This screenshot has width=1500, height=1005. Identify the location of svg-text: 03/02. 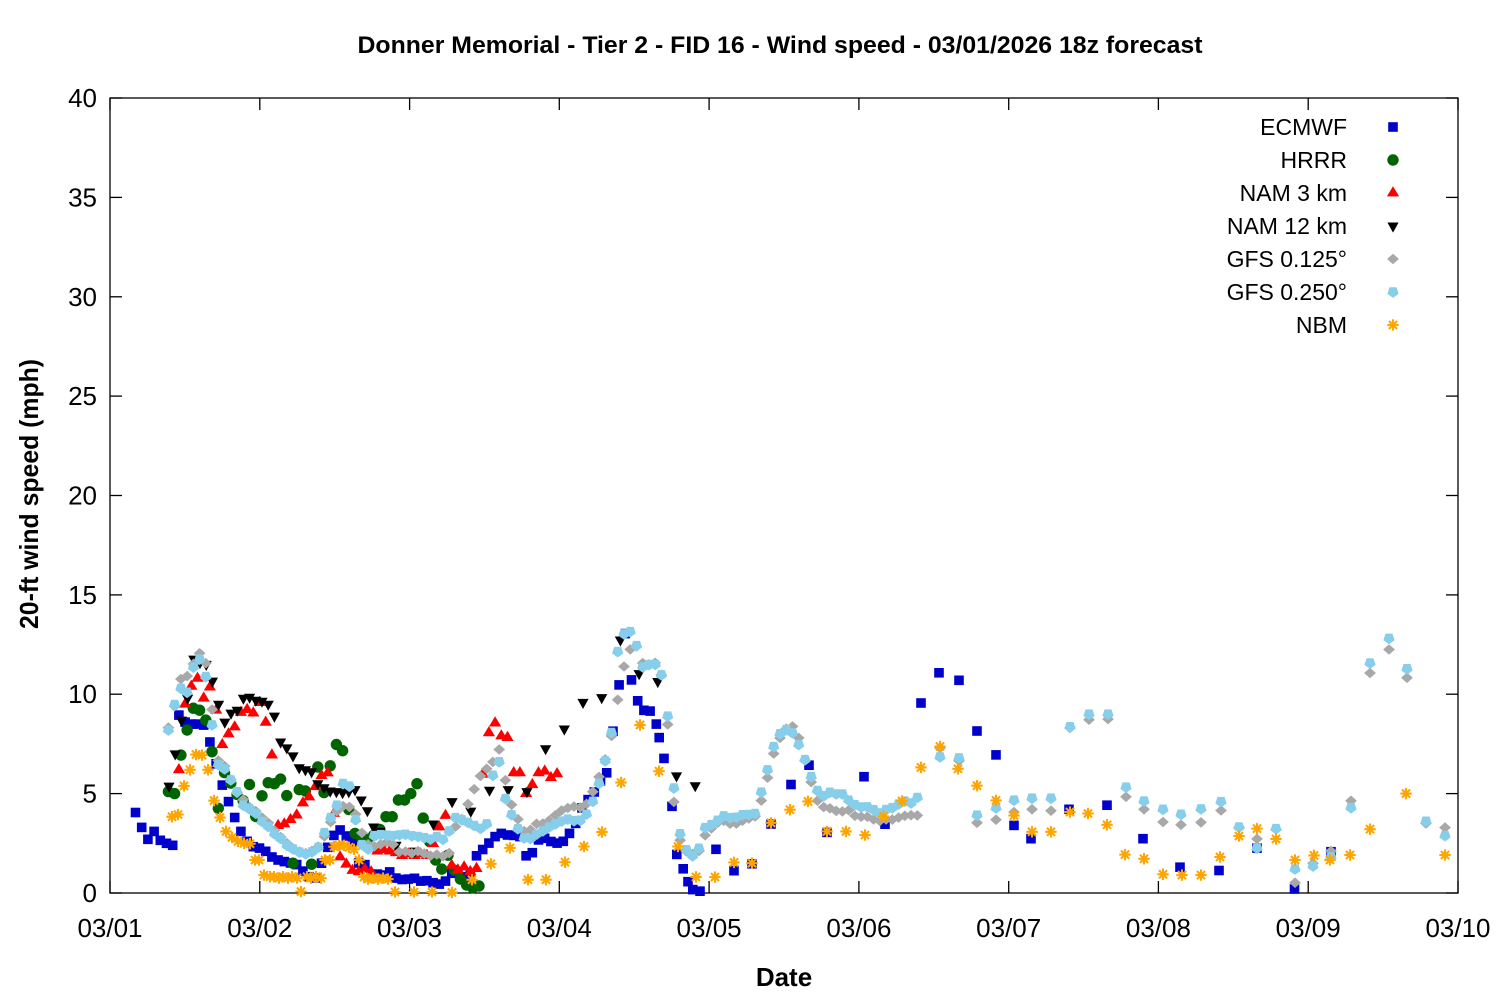
(259, 928).